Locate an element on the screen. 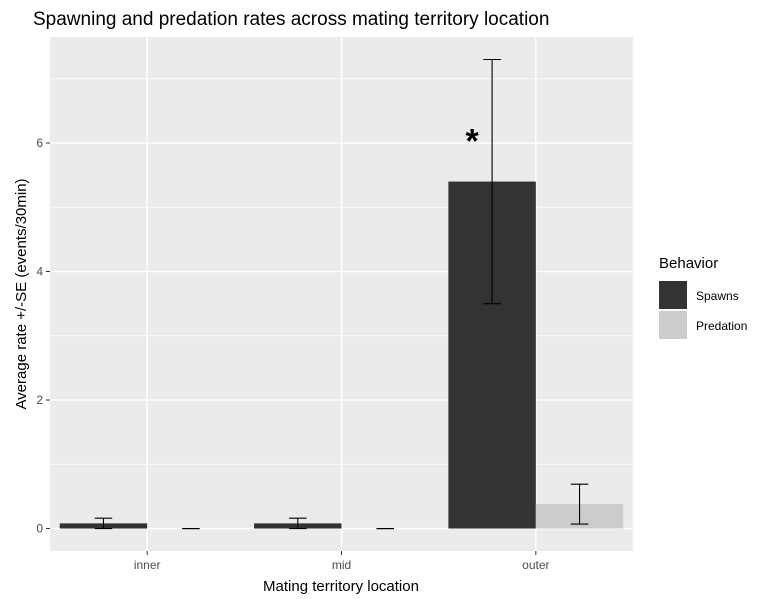 The width and height of the screenshot is (774, 599). legend-key-spawns is located at coordinates (673, 295).